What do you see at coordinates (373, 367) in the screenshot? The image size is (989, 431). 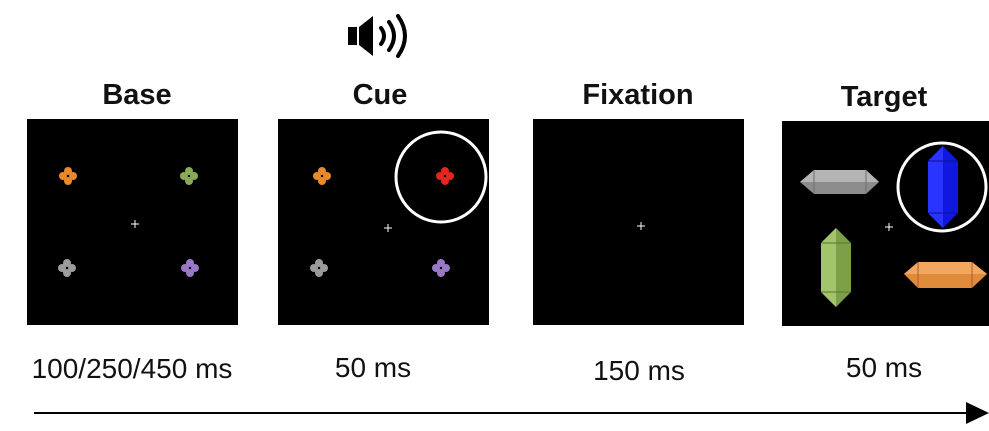 I see `duration-cue: 50 ms` at bounding box center [373, 367].